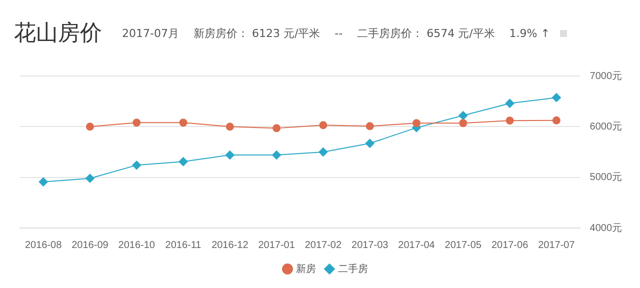 The width and height of the screenshot is (640, 288). I want to click on chart-subtitle: 2017-07月 新房房价： 6123 元/平米 -- 二手房房价： 6574 元/平米 1.9% ↑, so click(336, 33).